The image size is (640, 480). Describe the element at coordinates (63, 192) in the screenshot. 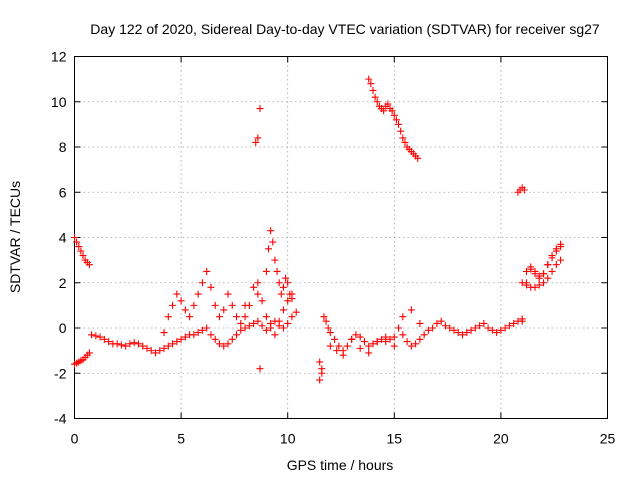

I see `y-tick-label: 6` at that location.